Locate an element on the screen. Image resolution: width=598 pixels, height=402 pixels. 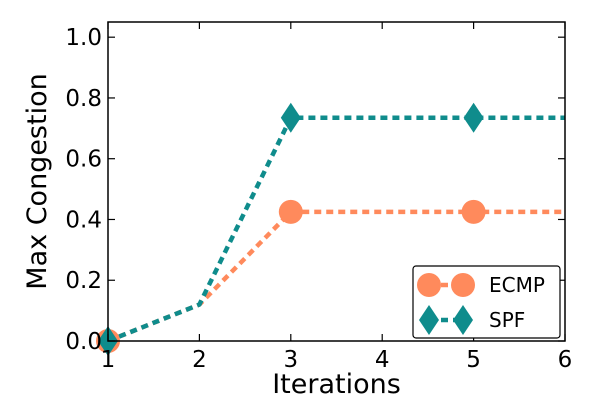
legend-marker-spf-b is located at coordinates (463, 320).